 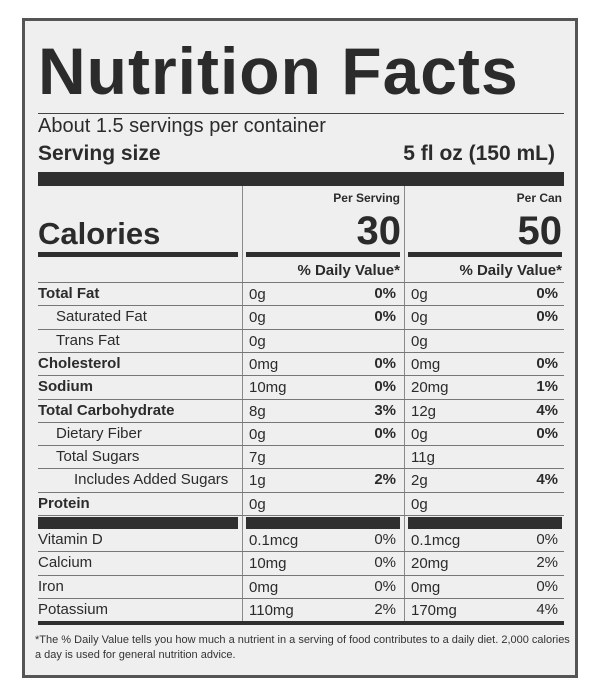 I want to click on calories-divider-left, so click(x=138, y=254).